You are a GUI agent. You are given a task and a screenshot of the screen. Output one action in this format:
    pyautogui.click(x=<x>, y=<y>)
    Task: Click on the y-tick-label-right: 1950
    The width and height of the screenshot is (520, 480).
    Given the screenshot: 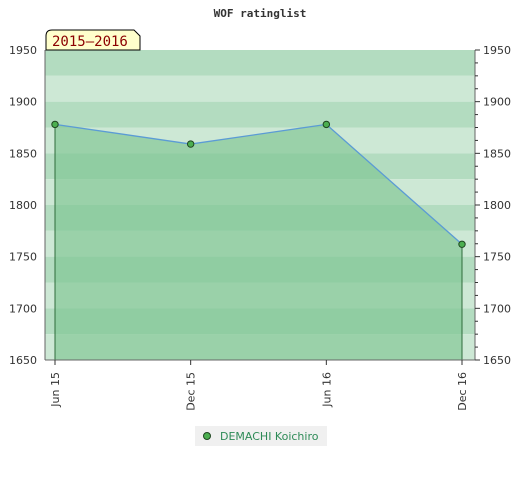 What is the action you would take?
    pyautogui.click(x=497, y=50)
    